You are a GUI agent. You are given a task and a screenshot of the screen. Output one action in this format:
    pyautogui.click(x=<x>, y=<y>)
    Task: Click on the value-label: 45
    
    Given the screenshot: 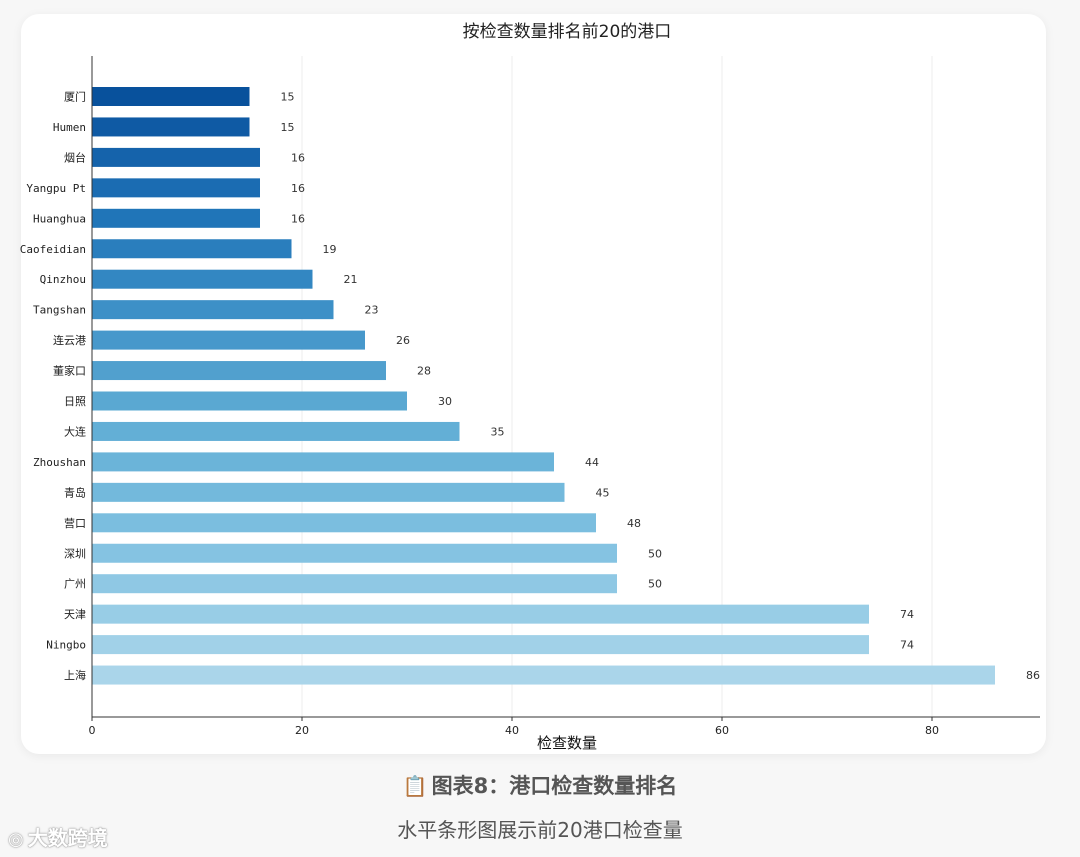 What is the action you would take?
    pyautogui.click(x=603, y=492)
    